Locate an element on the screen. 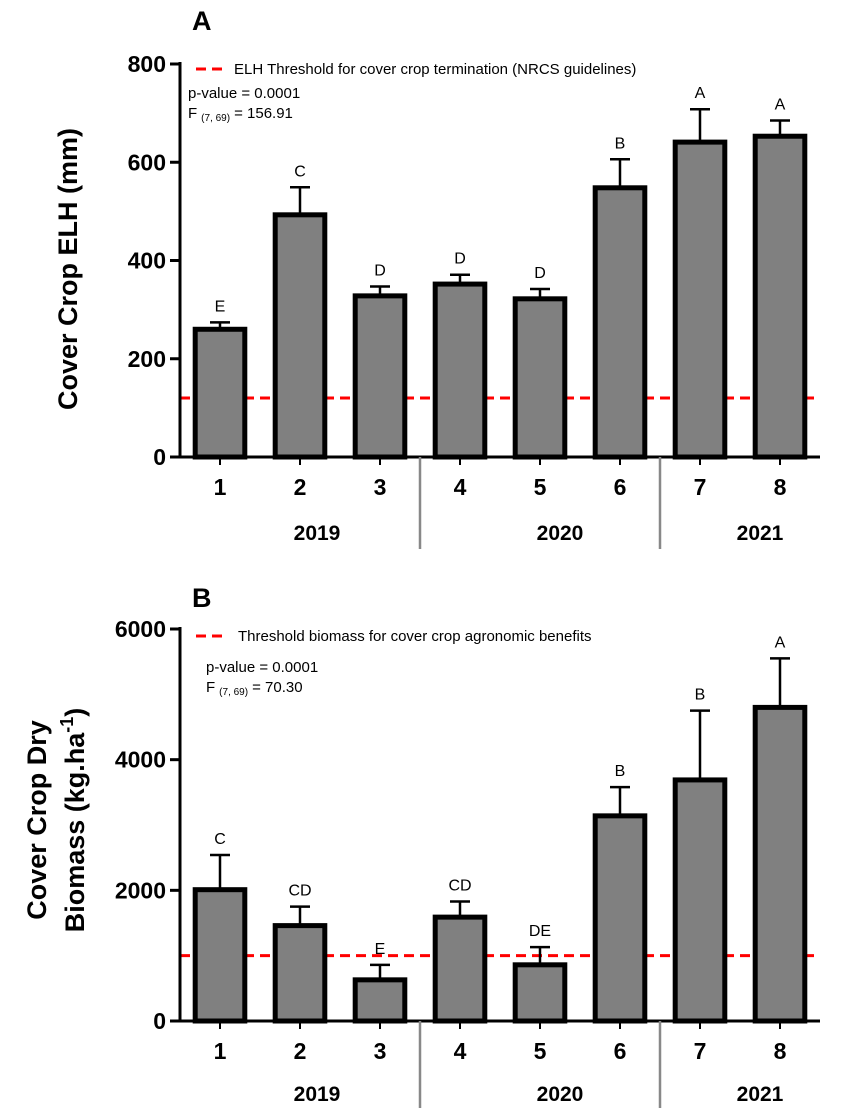  panel-a-y-tick-label-0: 0 is located at coordinates (159, 457).